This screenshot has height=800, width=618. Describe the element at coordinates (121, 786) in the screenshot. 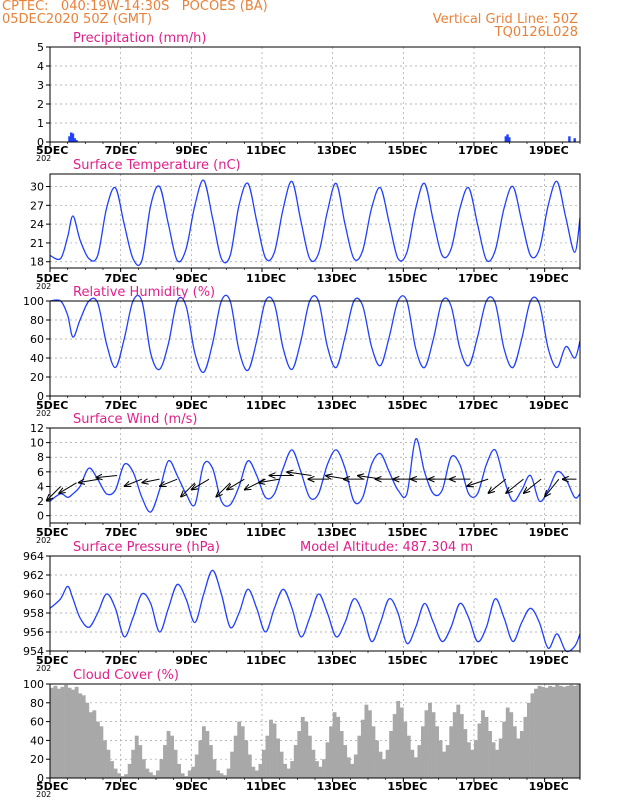

I see `cloud-xtick-label: 7DEC` at that location.